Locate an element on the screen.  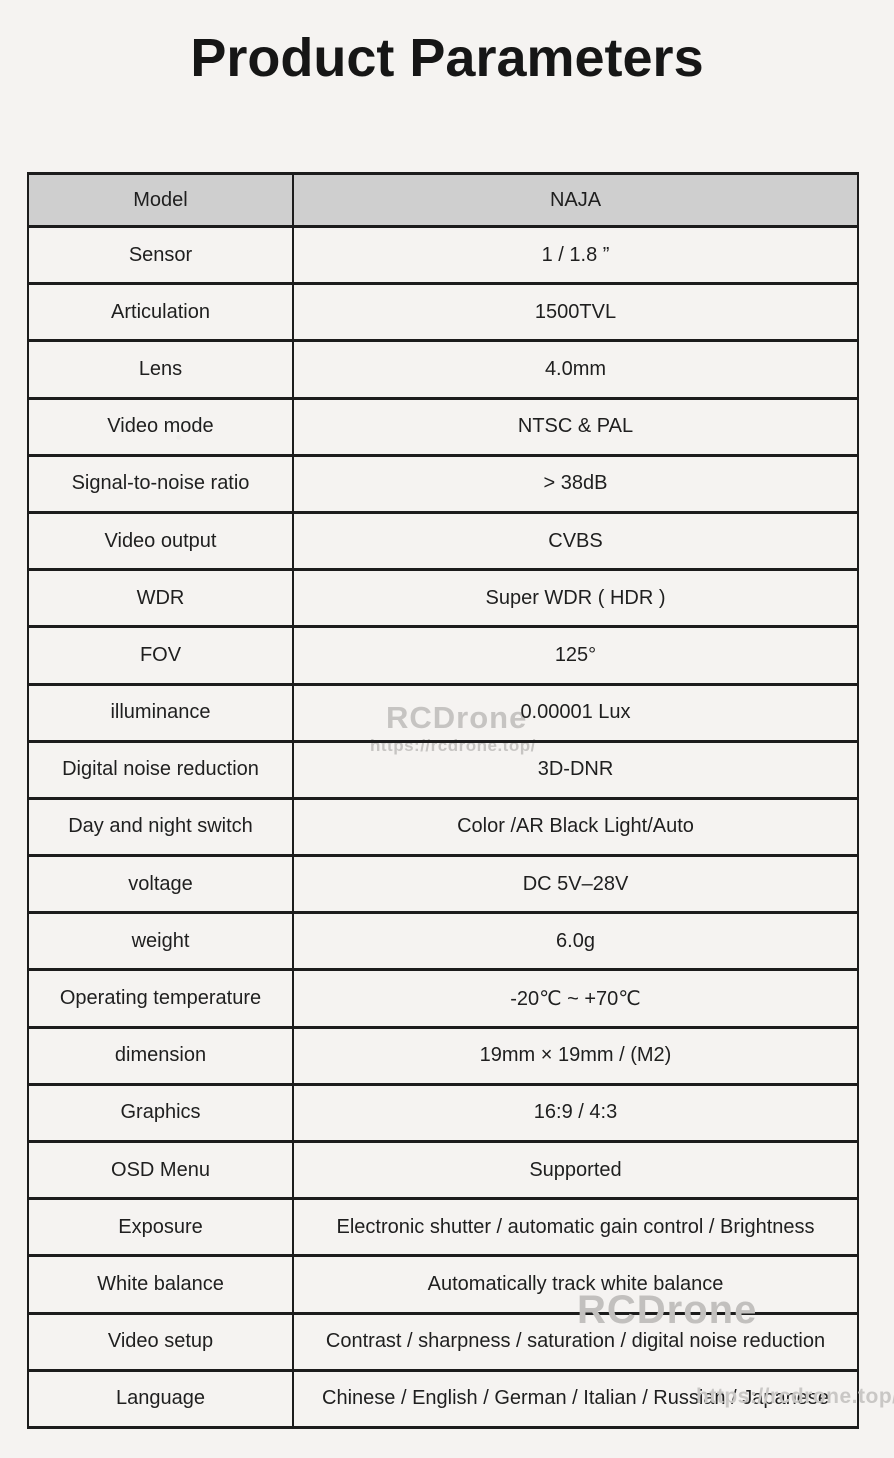
param-label: WDR is located at coordinates (160, 598).